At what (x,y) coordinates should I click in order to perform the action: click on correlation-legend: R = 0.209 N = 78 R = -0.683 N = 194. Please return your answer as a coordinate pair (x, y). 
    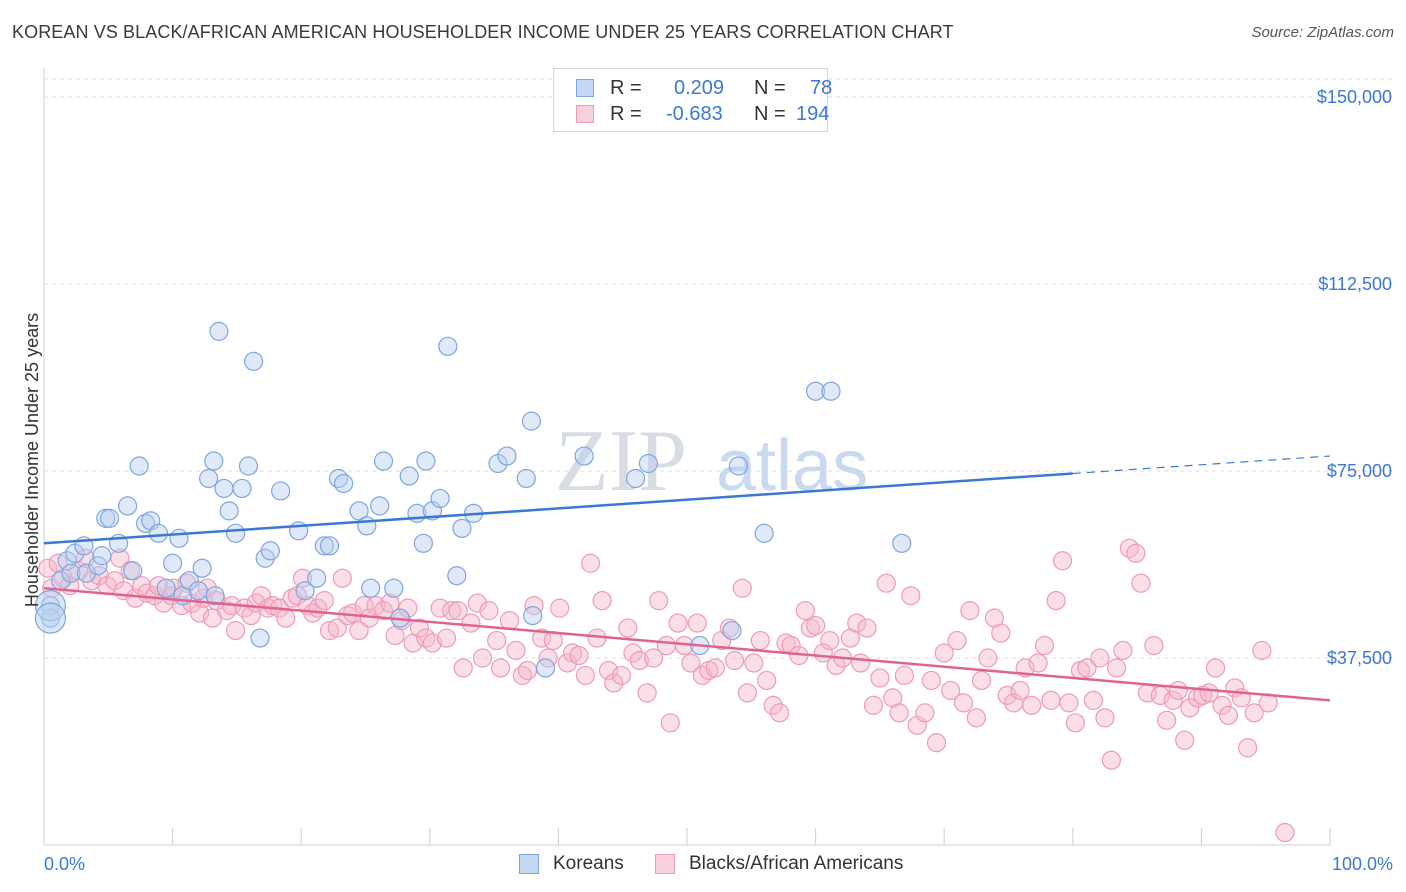
    Looking at the image, I should click on (692, 100).